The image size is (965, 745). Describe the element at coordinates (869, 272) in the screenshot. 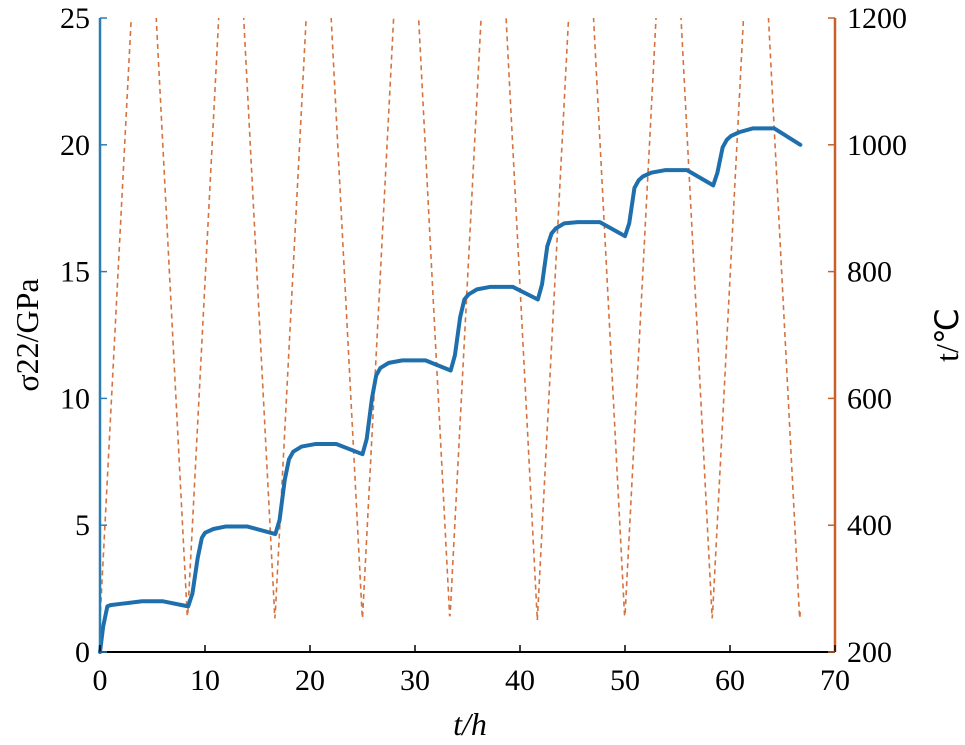

I see `y2-tick-label: 800` at that location.